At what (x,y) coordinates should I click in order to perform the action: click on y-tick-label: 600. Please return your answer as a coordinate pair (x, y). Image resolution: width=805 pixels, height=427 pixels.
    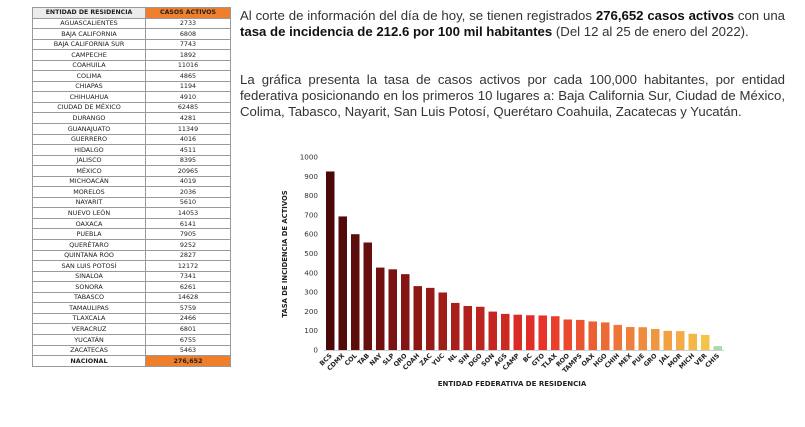
    Looking at the image, I should click on (311, 234).